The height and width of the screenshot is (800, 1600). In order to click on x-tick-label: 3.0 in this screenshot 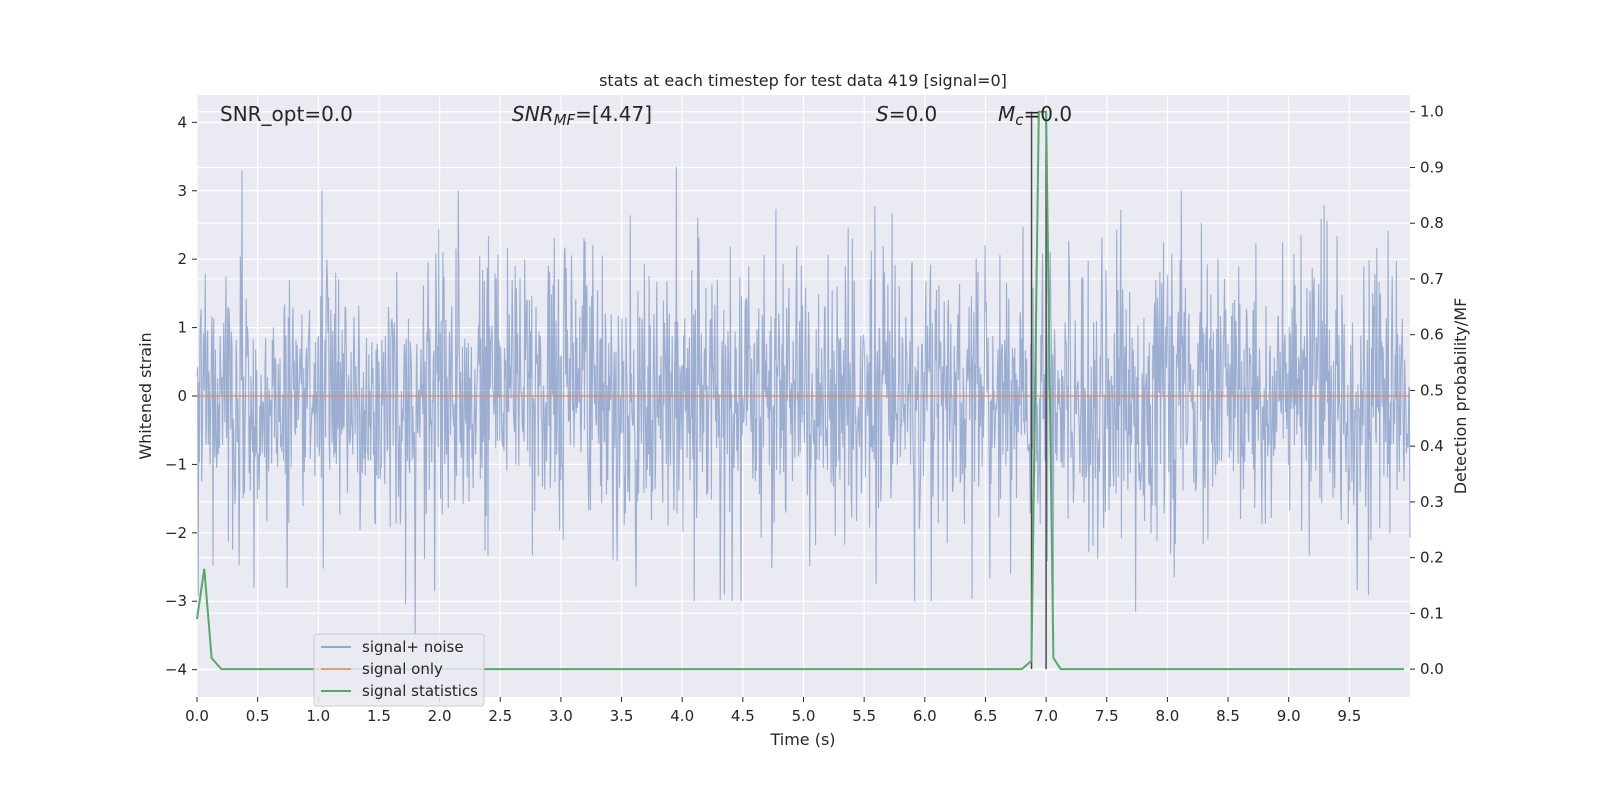, I will do `click(561, 716)`.